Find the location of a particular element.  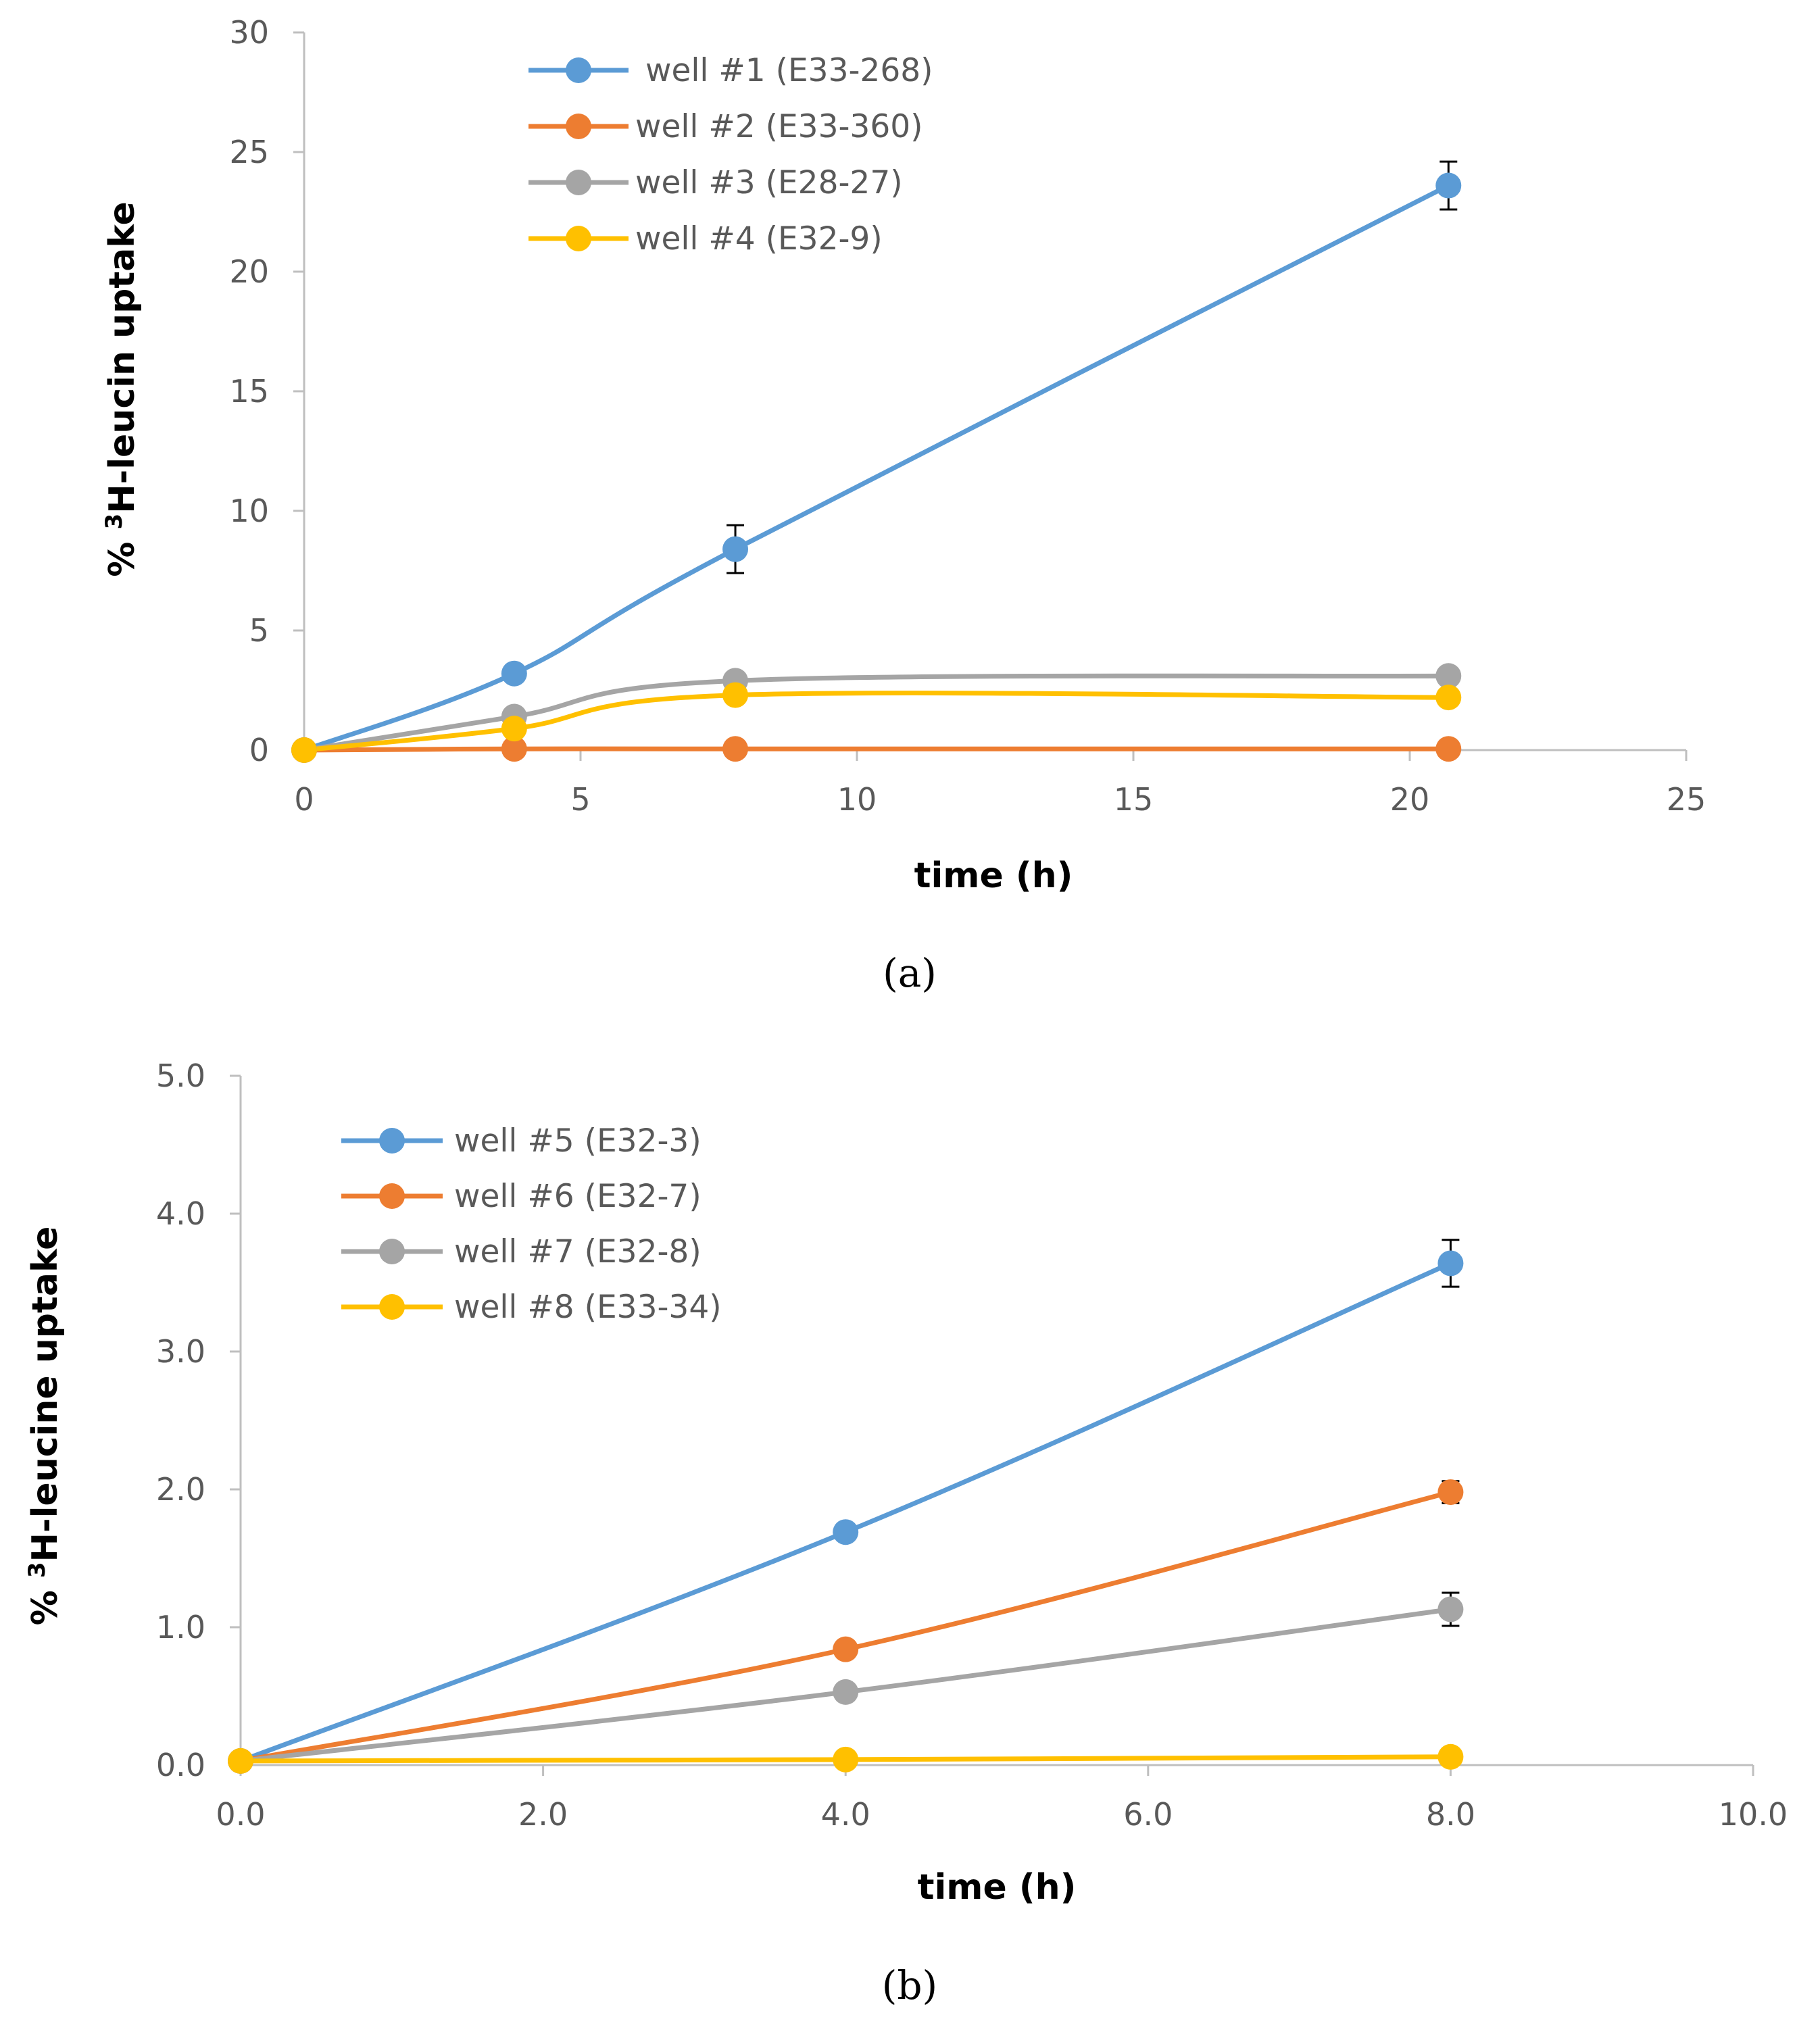

x-tick-label: 20 is located at coordinates (1410, 799).